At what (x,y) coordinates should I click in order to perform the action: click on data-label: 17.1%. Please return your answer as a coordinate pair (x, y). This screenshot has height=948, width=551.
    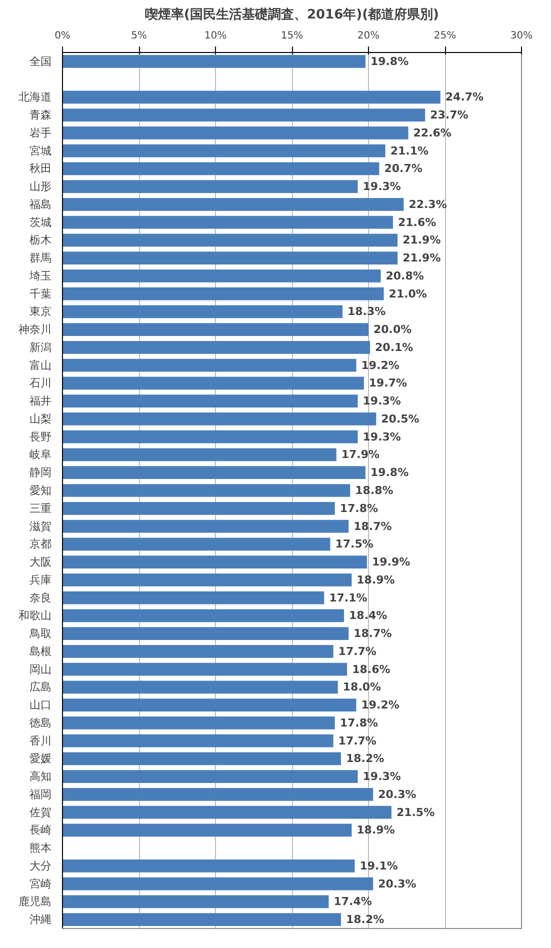
    Looking at the image, I should click on (348, 597).